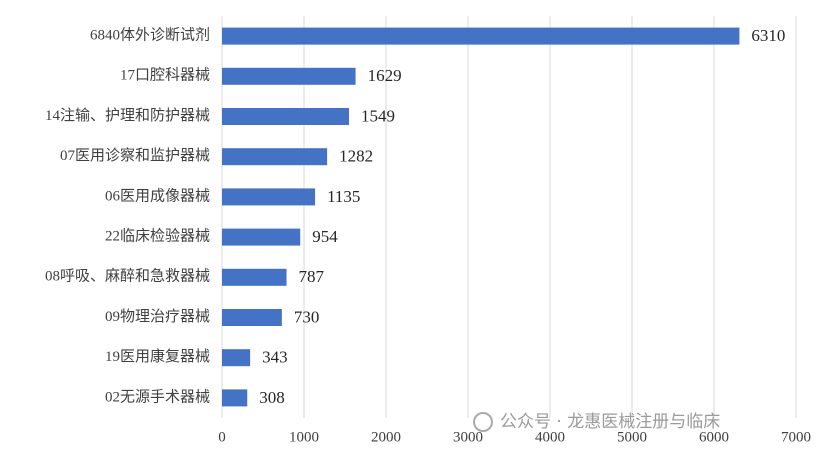 This screenshot has height=455, width=825. I want to click on y-tick-label: 19医用康复器械, so click(157, 356).